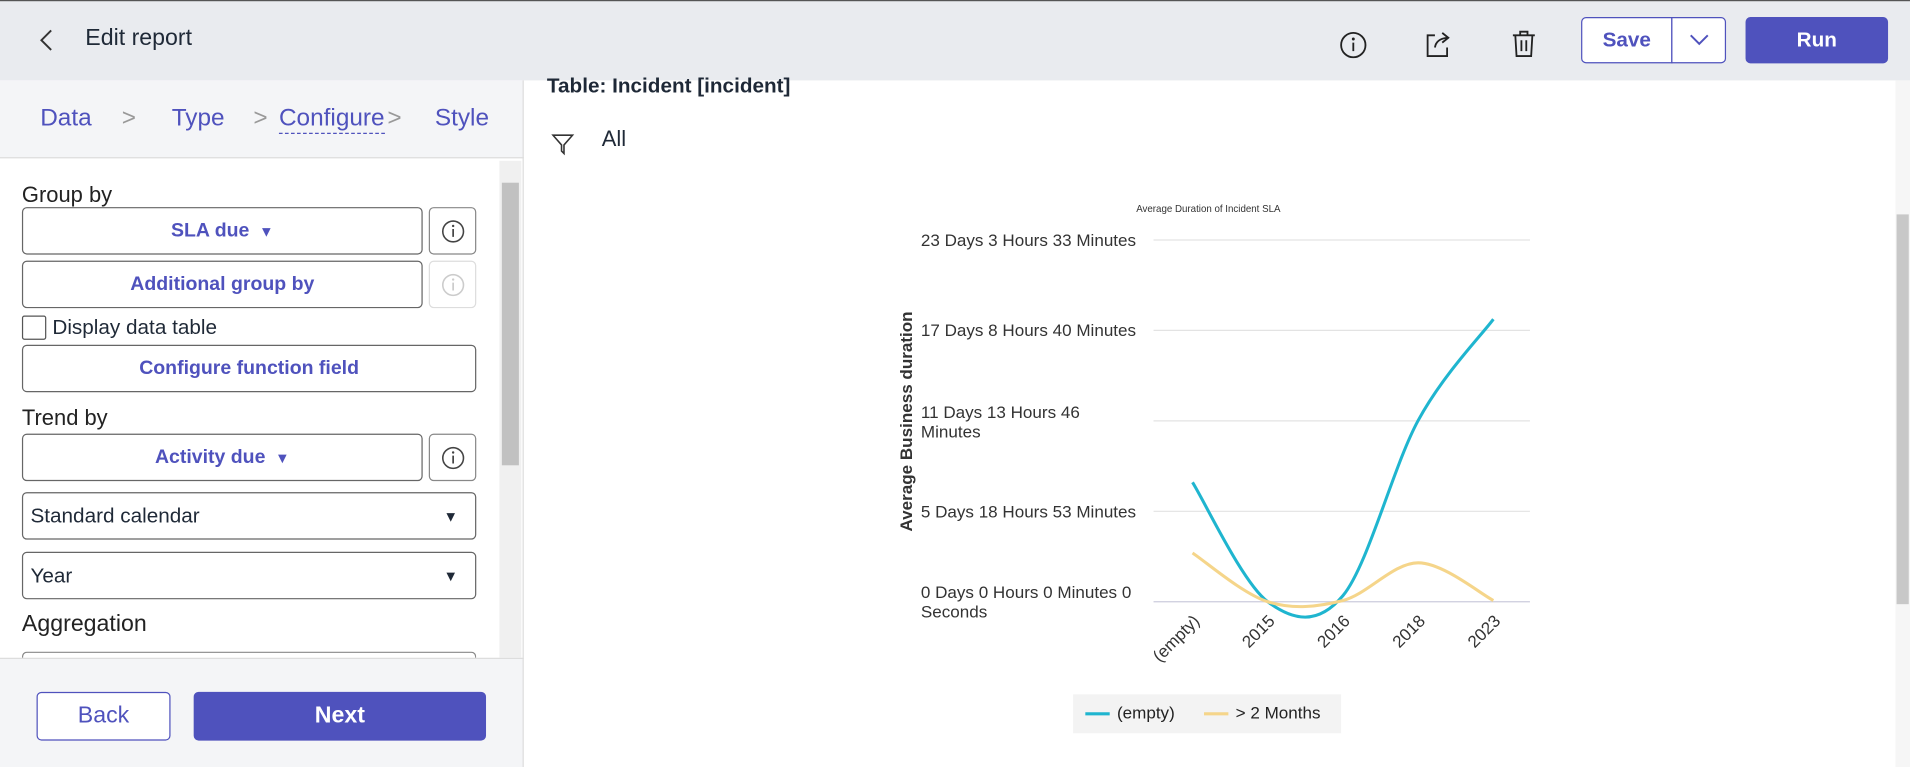  I want to click on filter-value: All, so click(614, 139).